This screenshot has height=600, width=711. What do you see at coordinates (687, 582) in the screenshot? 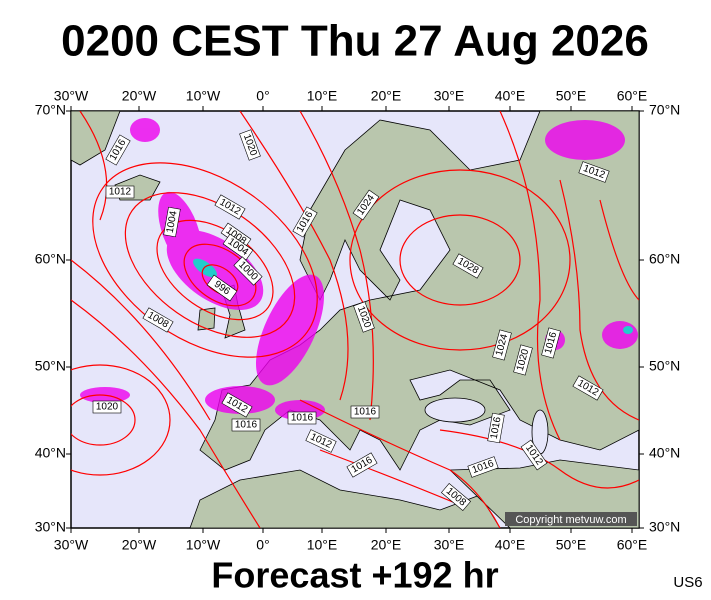
I see `model-code: US6` at bounding box center [687, 582].